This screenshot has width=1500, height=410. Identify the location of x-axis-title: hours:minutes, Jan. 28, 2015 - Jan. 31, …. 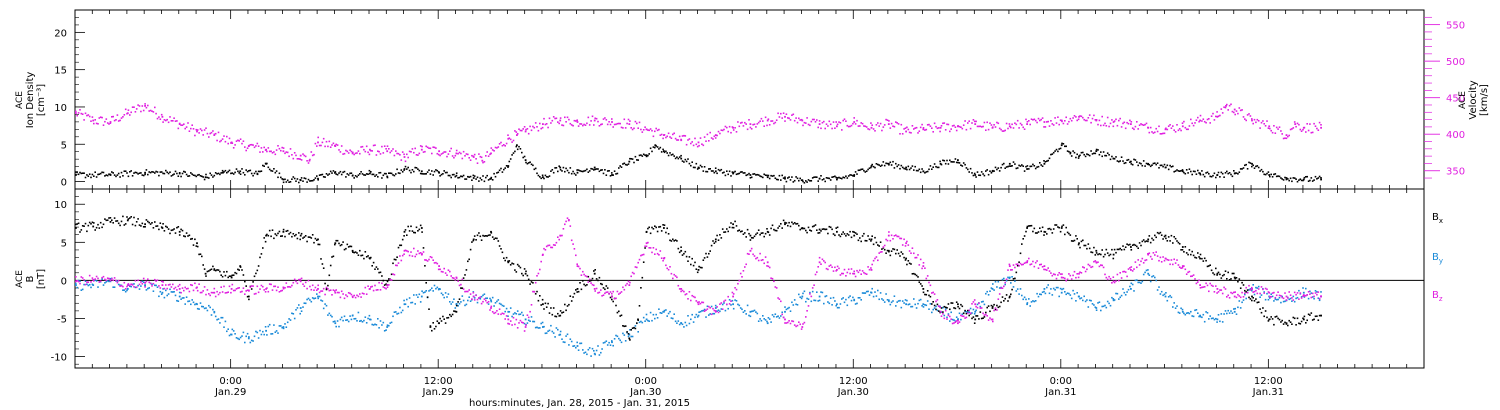
(579, 403).